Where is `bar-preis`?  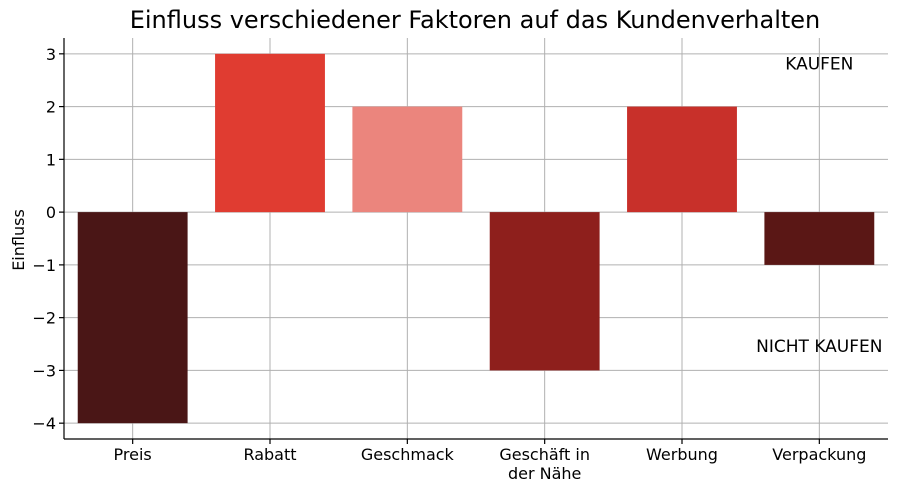 bar-preis is located at coordinates (132, 318).